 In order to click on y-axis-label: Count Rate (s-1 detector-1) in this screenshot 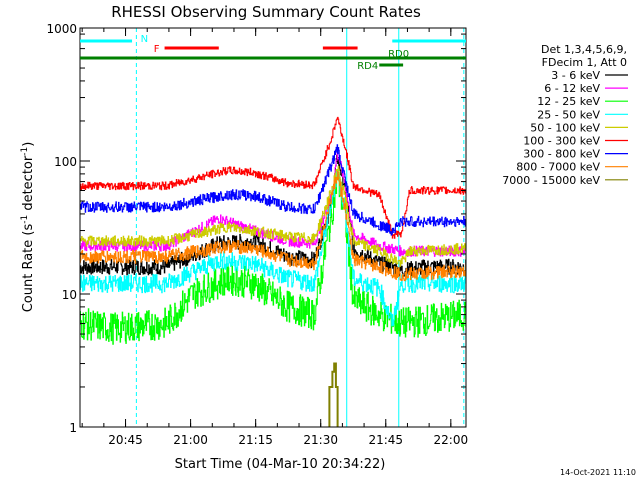, I will do `click(28, 227)`.